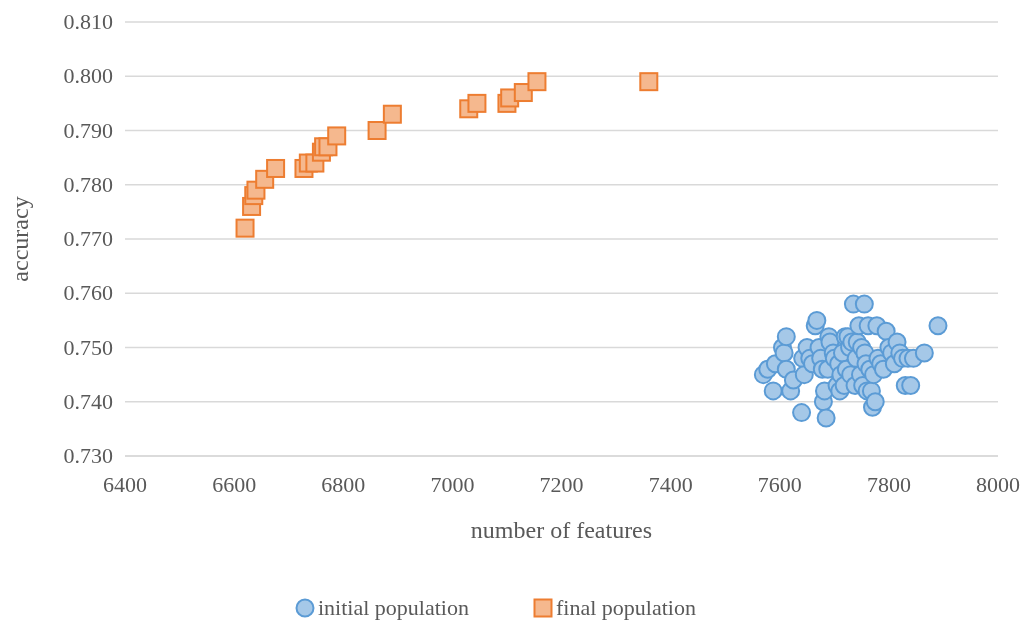  What do you see at coordinates (88, 184) in the screenshot?
I see `y-tick-label: 0.780` at bounding box center [88, 184].